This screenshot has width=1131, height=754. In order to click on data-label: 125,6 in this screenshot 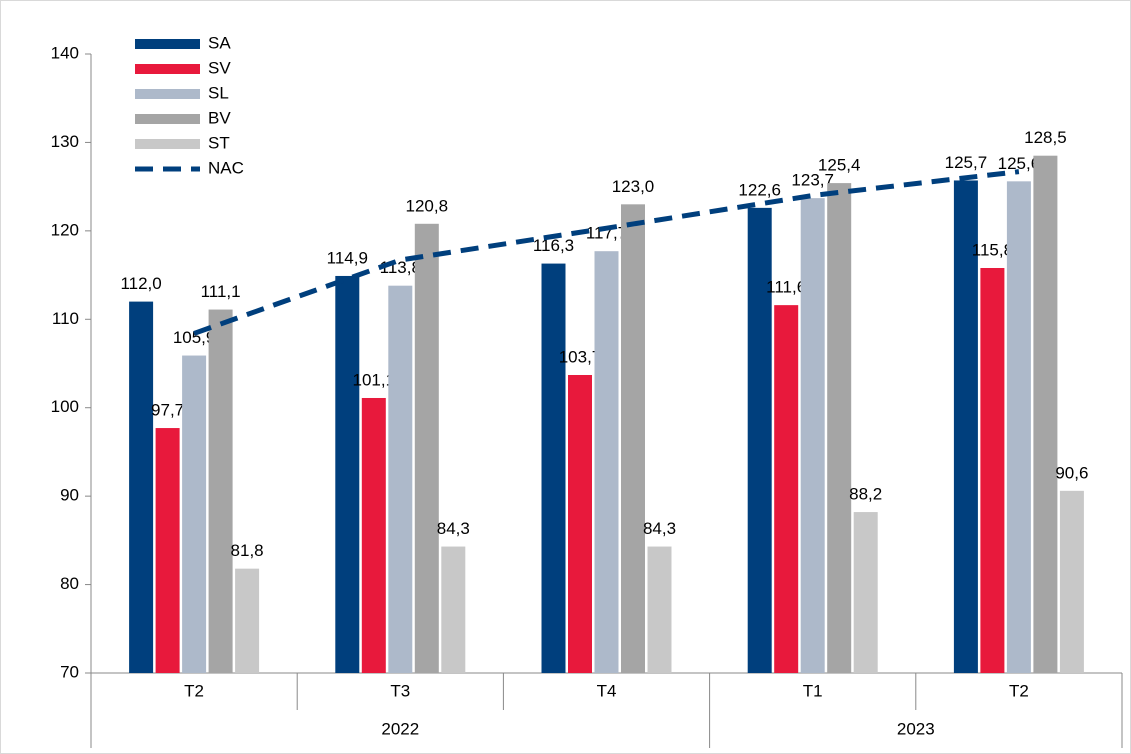, I will do `click(1019, 163)`.